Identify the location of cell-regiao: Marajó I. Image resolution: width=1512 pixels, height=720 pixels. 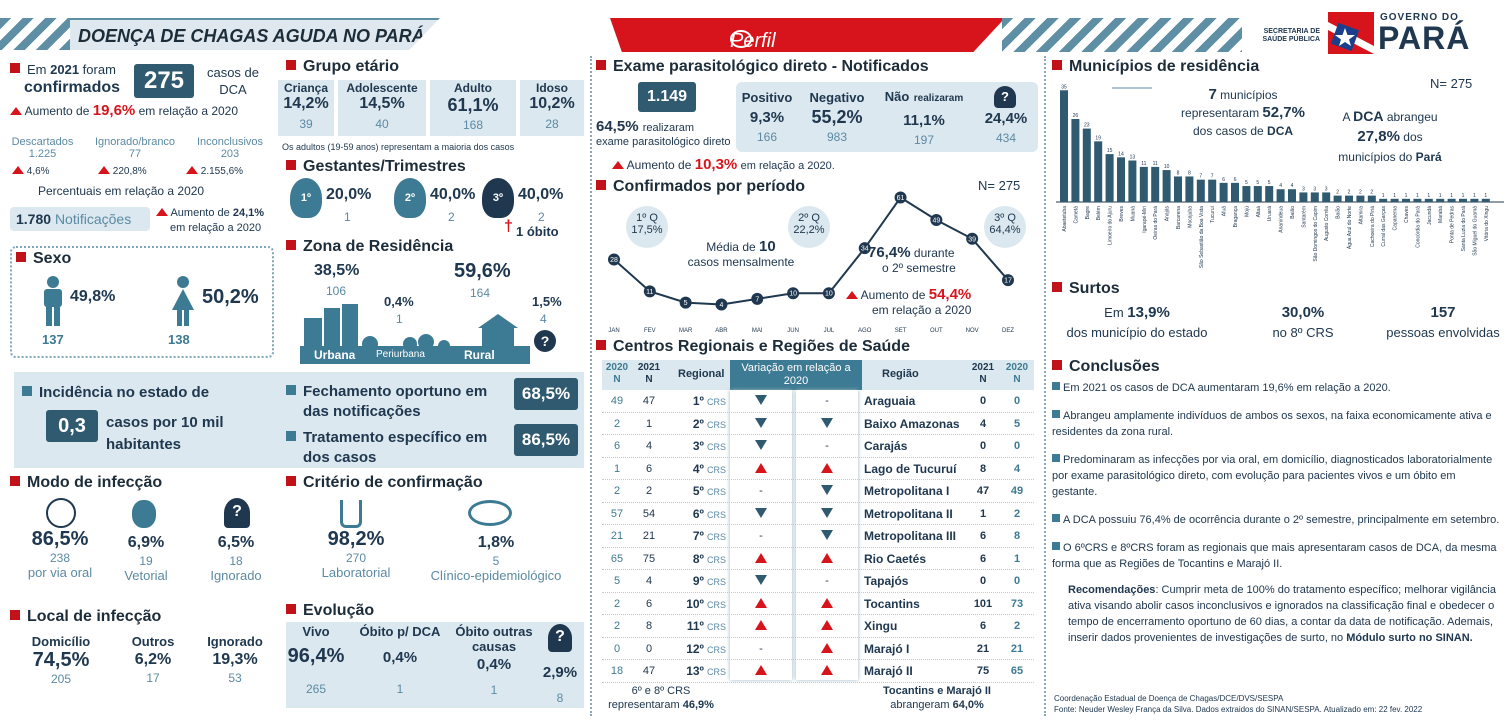
(887, 648).